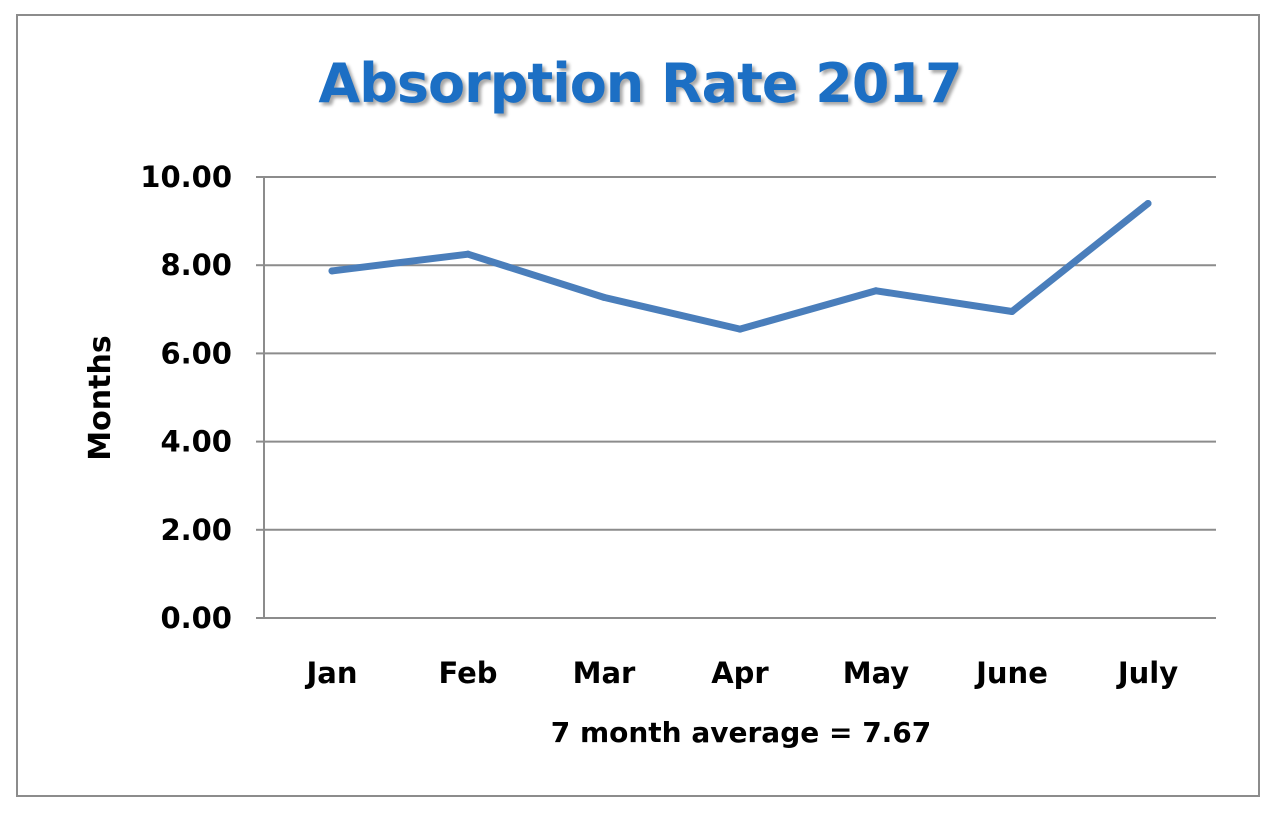 The width and height of the screenshot is (1280, 814). I want to click on x-tick-labels: Jan Feb Mar Apr May June July, so click(741, 673).